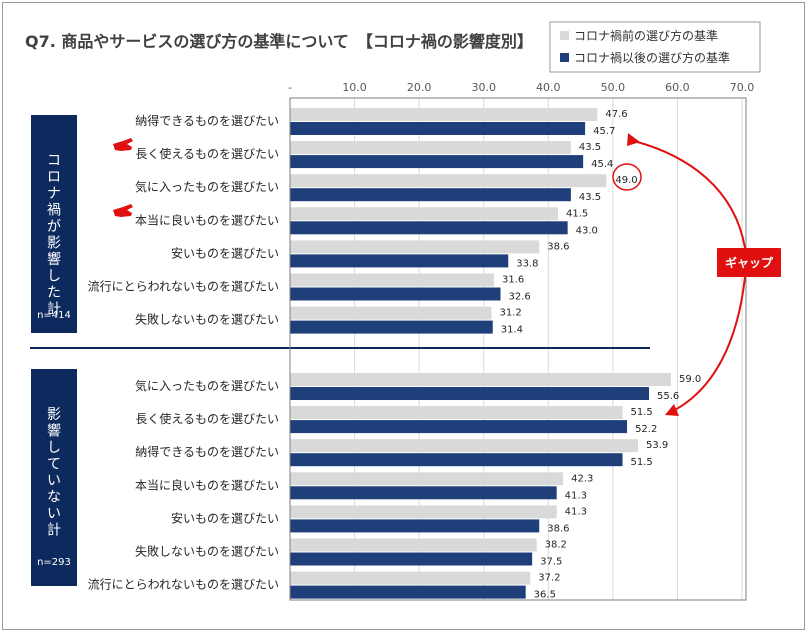 The image size is (809, 634). Describe the element at coordinates (590, 147) in the screenshot. I see `value-label-before: 43.5` at that location.